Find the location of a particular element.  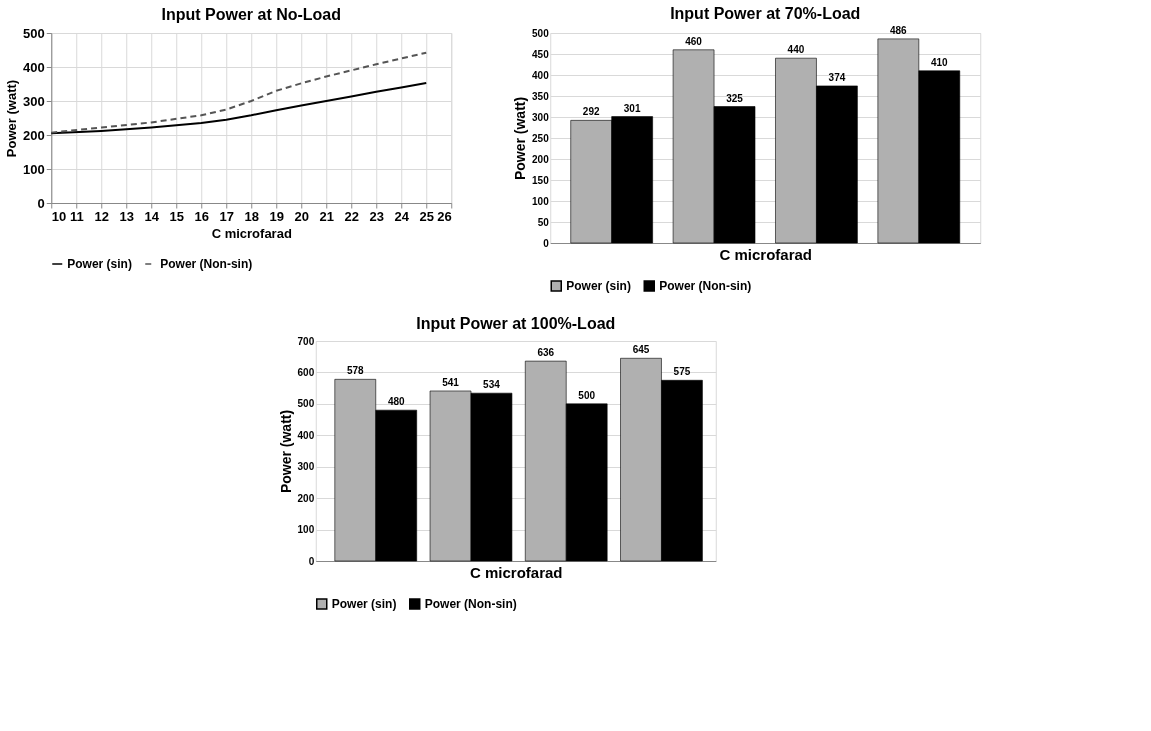

chart-title: Input Power at 100%-Load is located at coordinates (516, 323).